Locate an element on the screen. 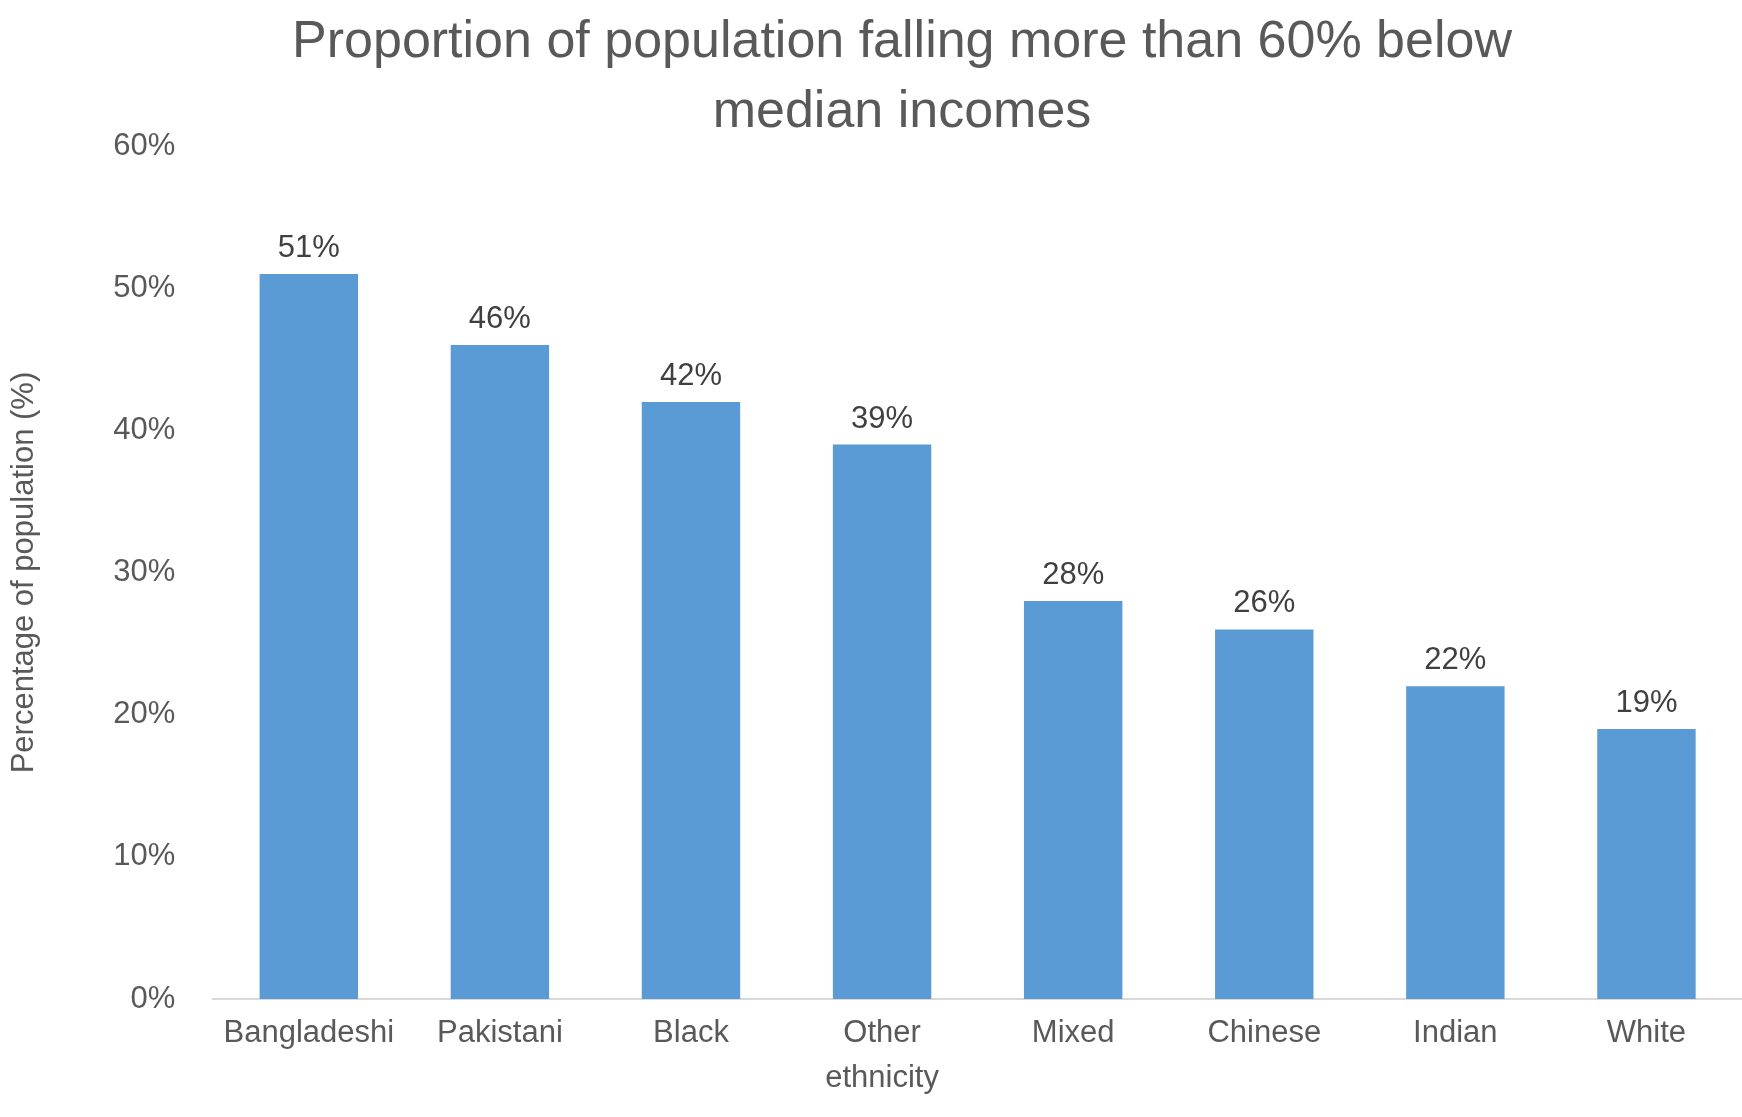 The height and width of the screenshot is (1117, 1742). x-tick-label: Chinese is located at coordinates (1264, 1032).